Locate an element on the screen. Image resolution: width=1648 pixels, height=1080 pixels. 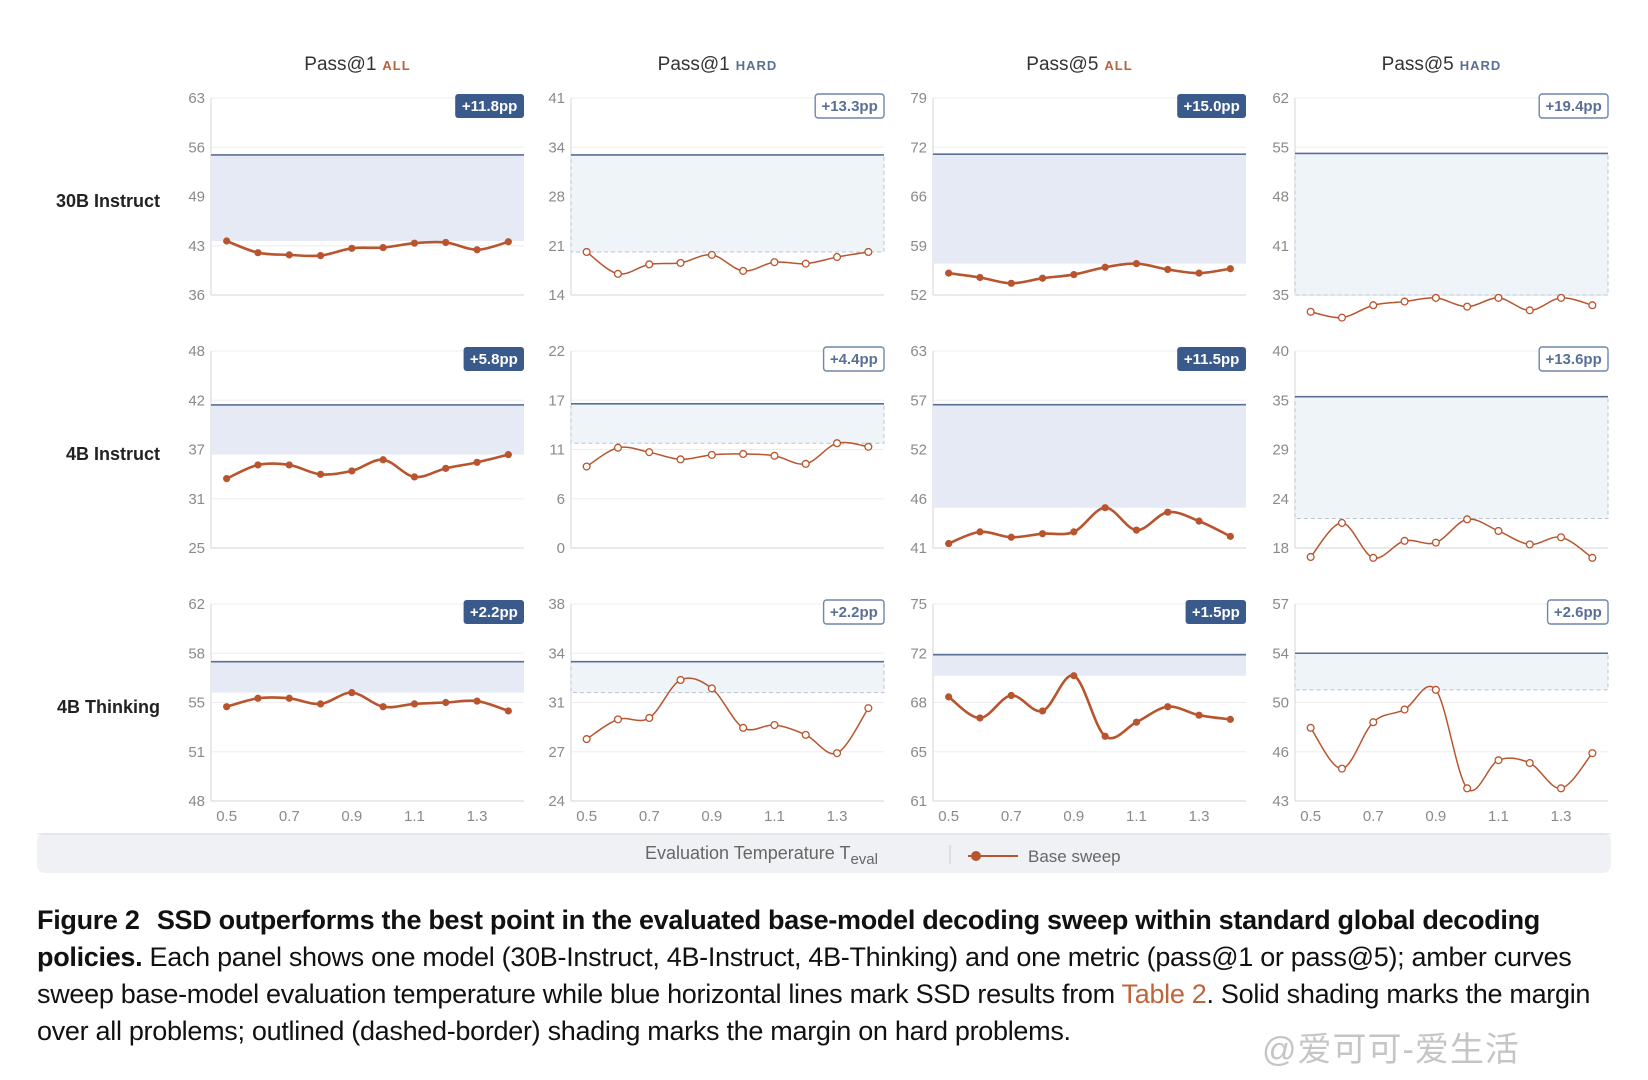
y-tick-label: 22 is located at coordinates (556, 351).